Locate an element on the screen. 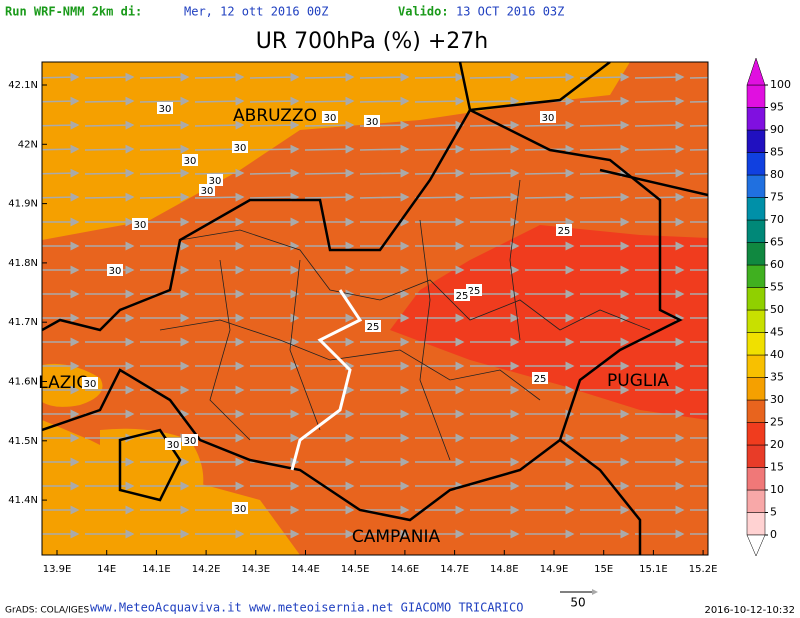 This screenshot has width=800, height=618. colorbar-label: 90 is located at coordinates (777, 129).